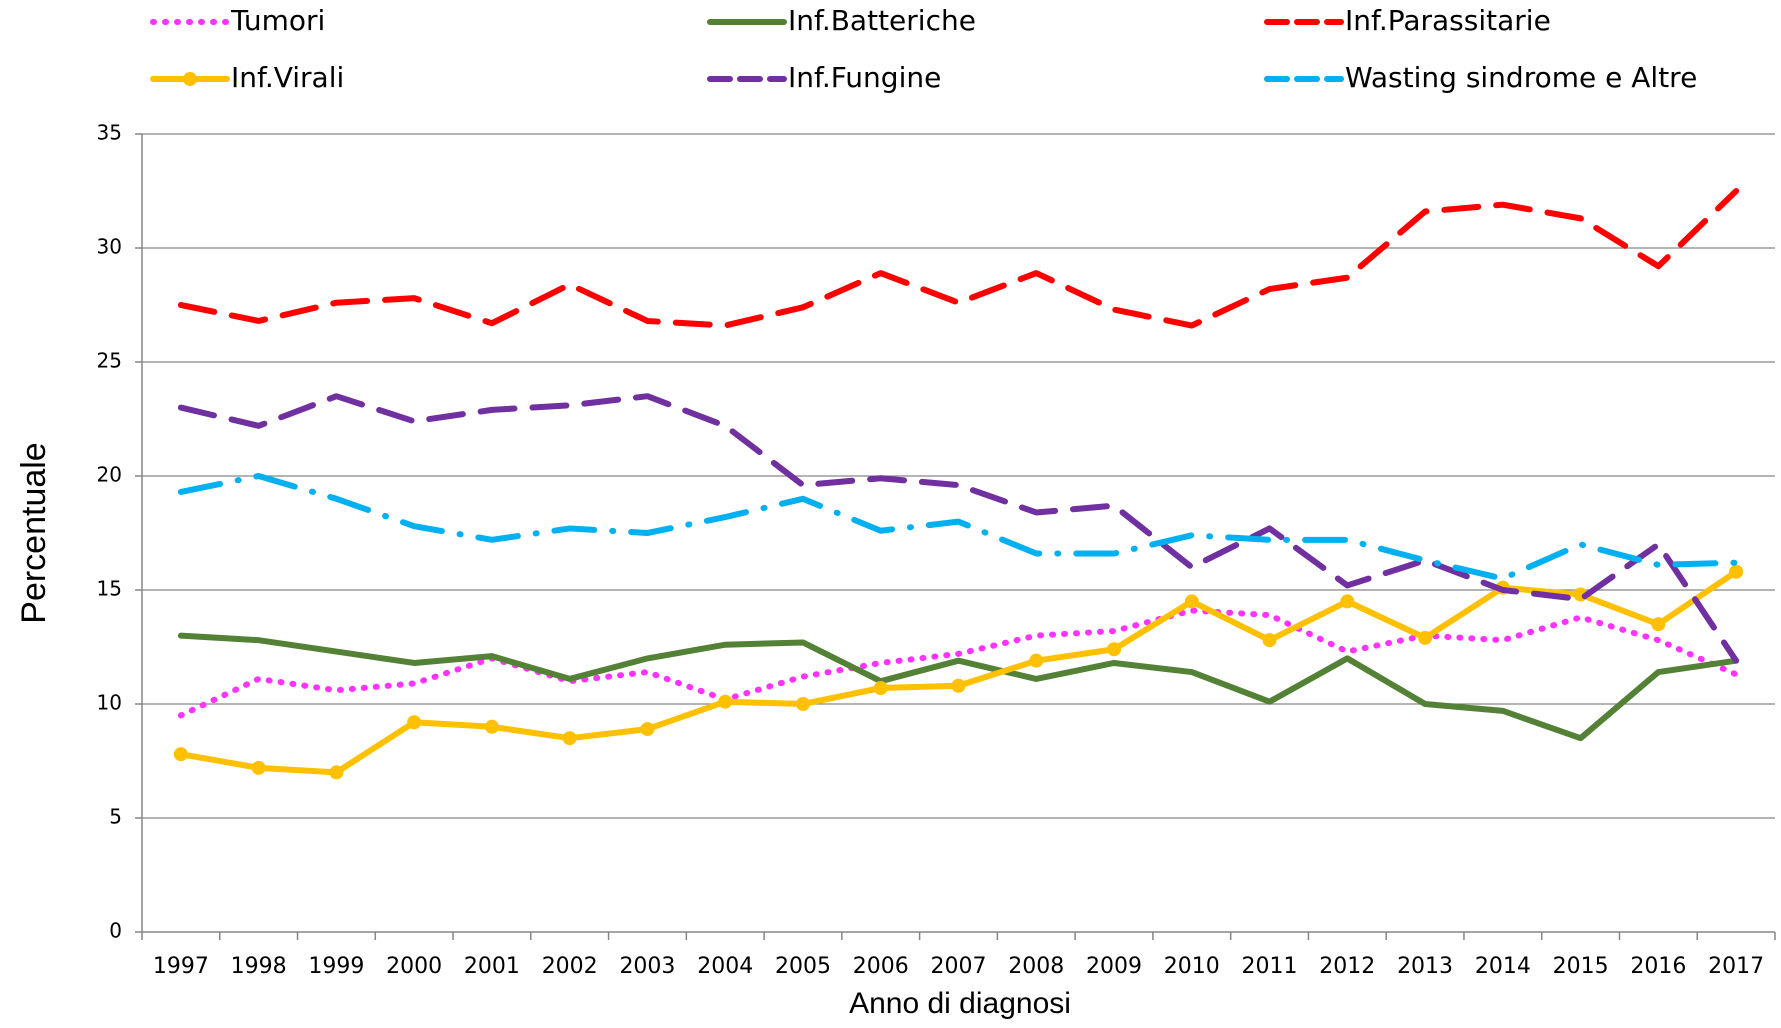 The image size is (1781, 1028). I want to click on x-tick-label: 2012, so click(1347, 966).